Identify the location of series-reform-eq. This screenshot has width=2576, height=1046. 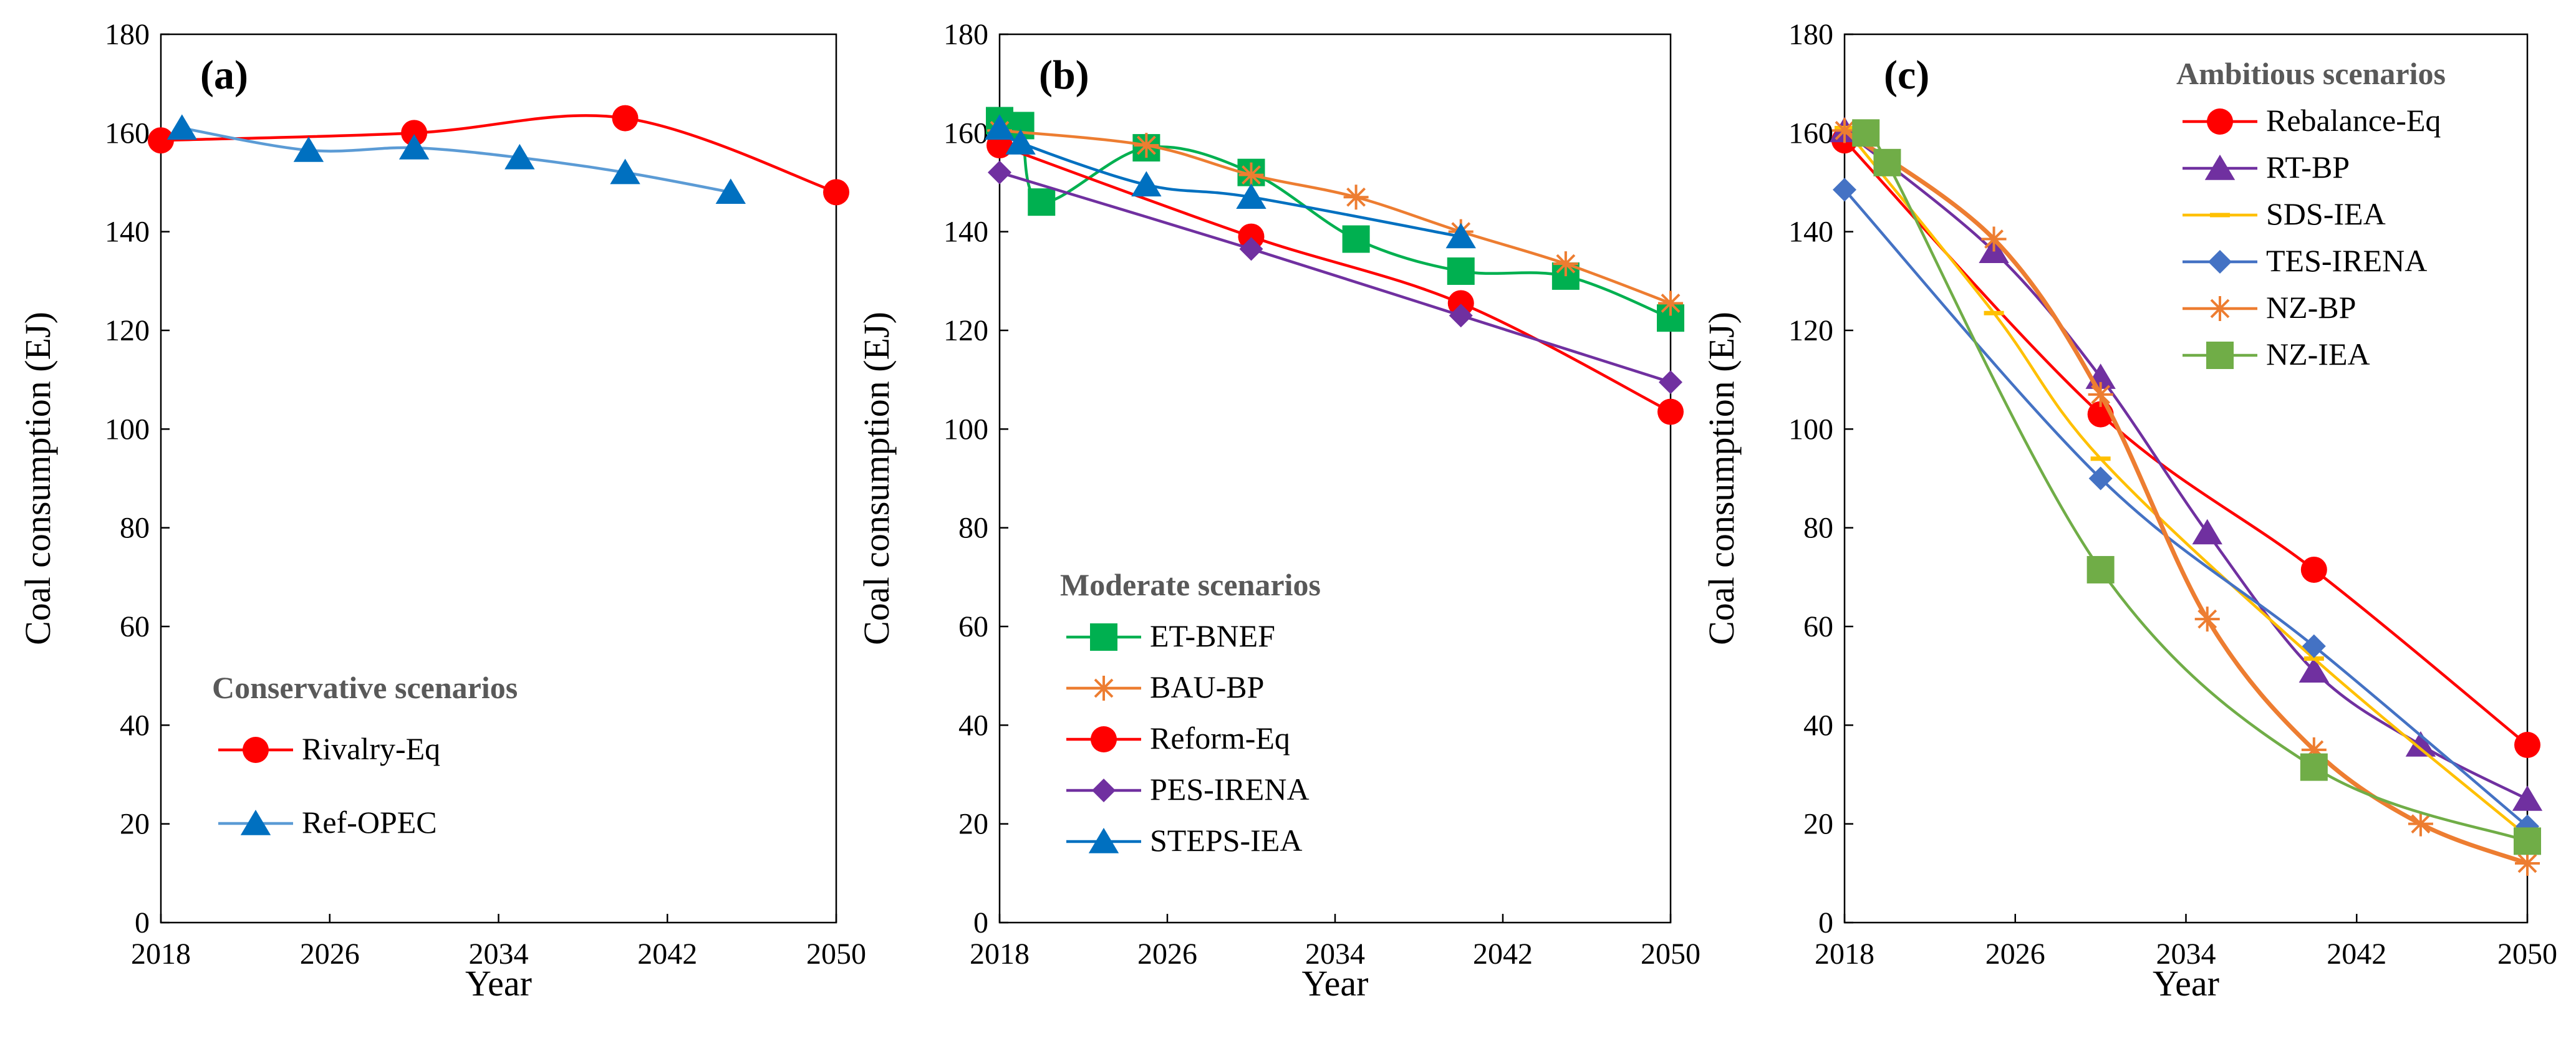
(1335, 278).